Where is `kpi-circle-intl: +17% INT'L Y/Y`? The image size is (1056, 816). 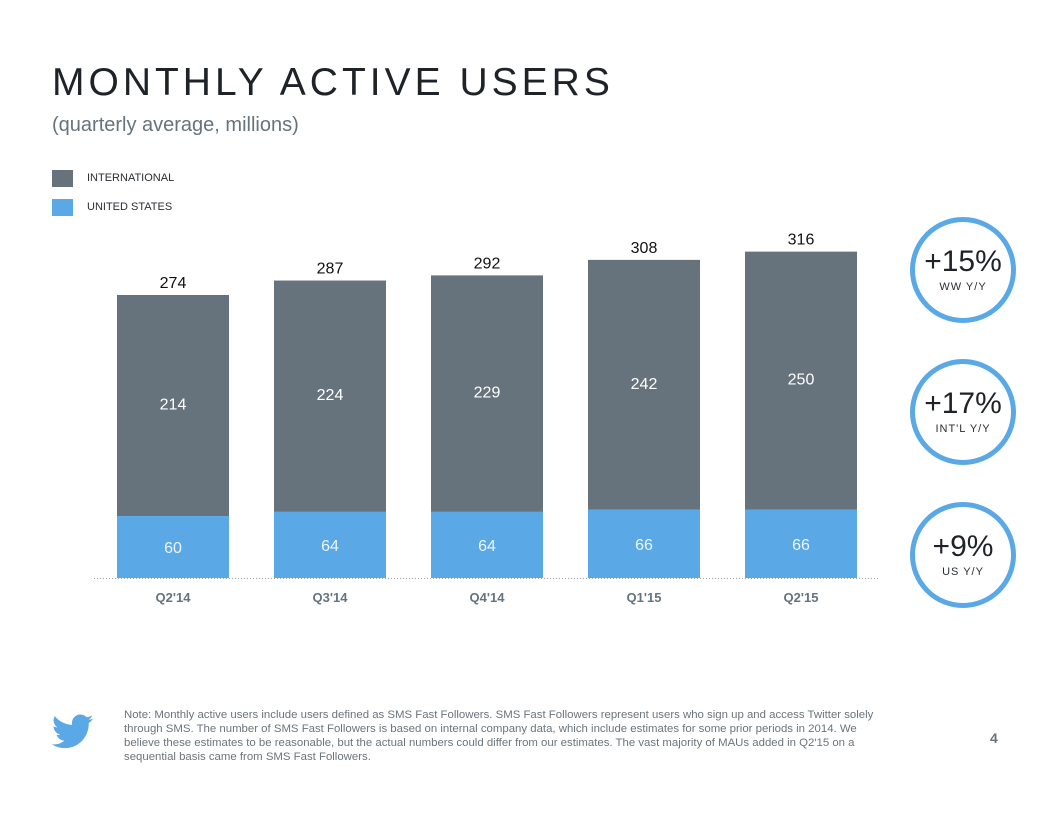 kpi-circle-intl: +17% INT'L Y/Y is located at coordinates (963, 412).